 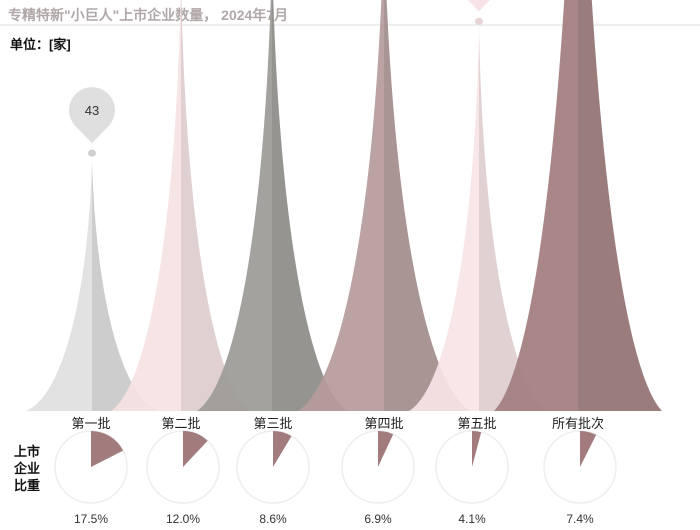 I want to click on value-pin-1: 43, so click(x=92, y=122).